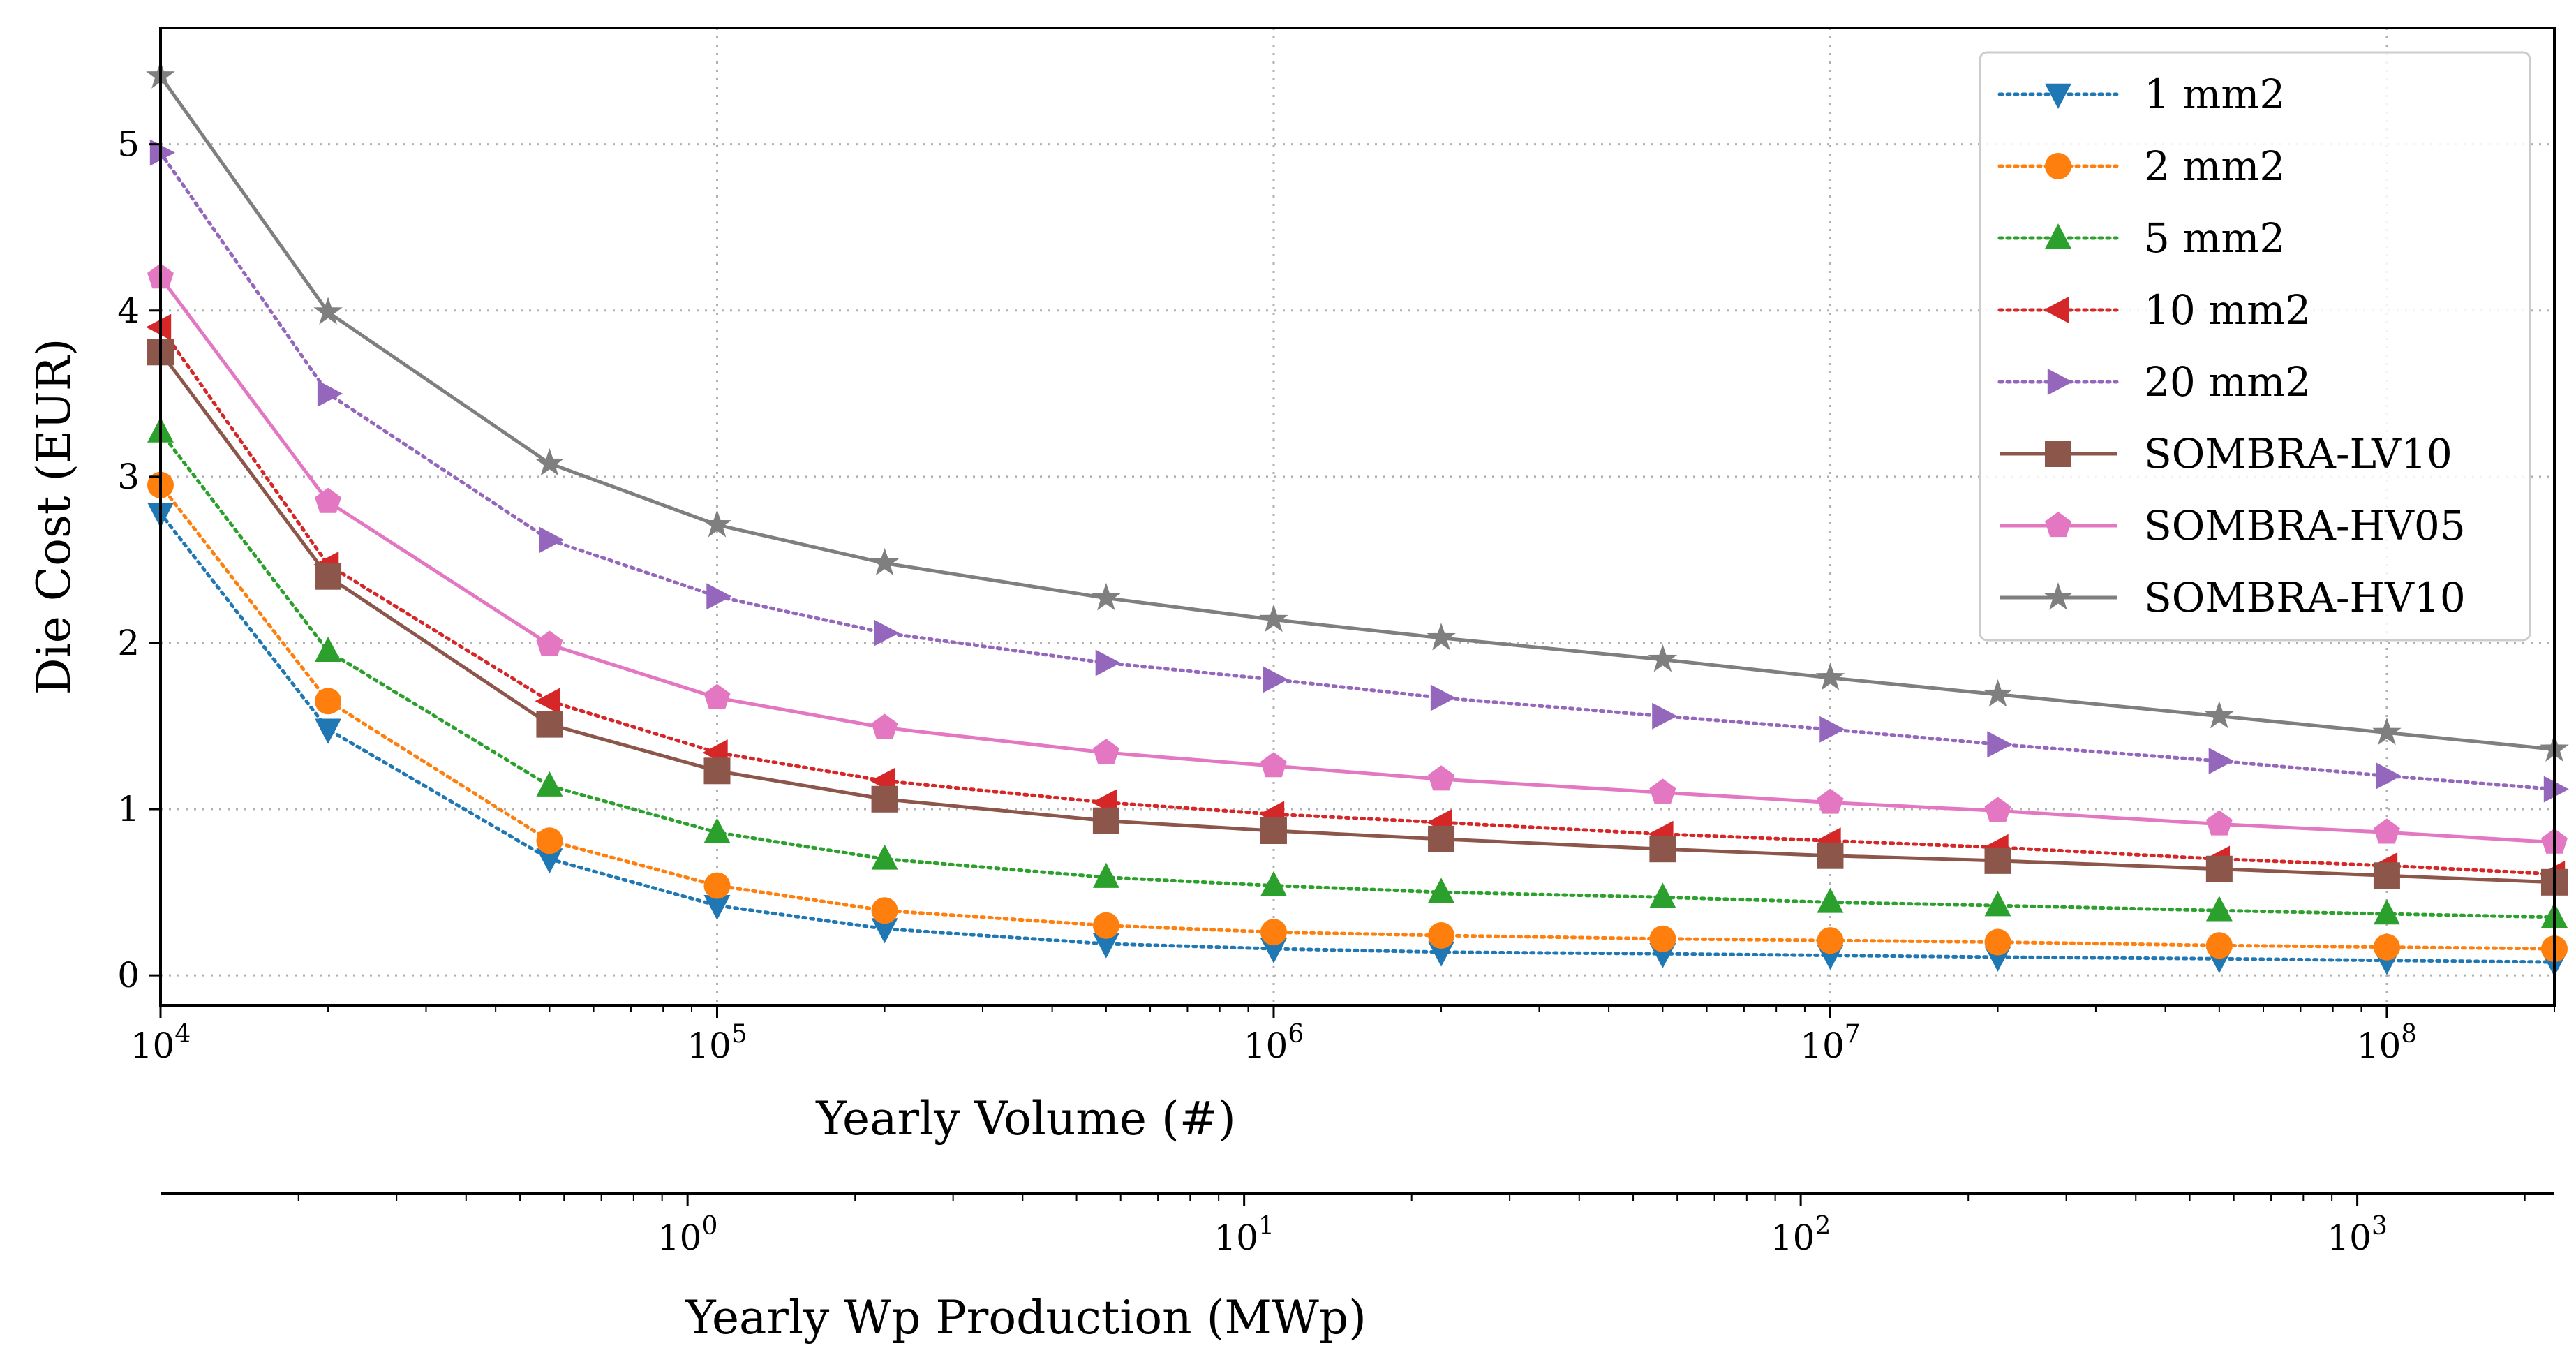 The width and height of the screenshot is (2576, 1369). I want to click on y-tick-label: 4, so click(128, 310).